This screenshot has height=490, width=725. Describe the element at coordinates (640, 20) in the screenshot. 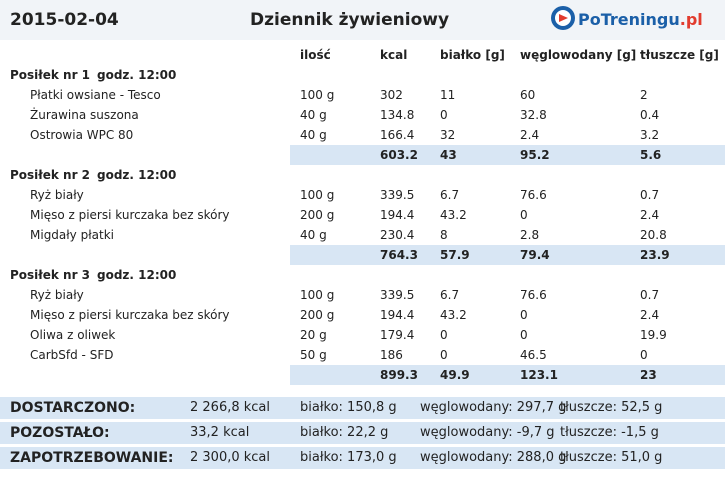

I see `logo: PoTreningu.pl` at that location.